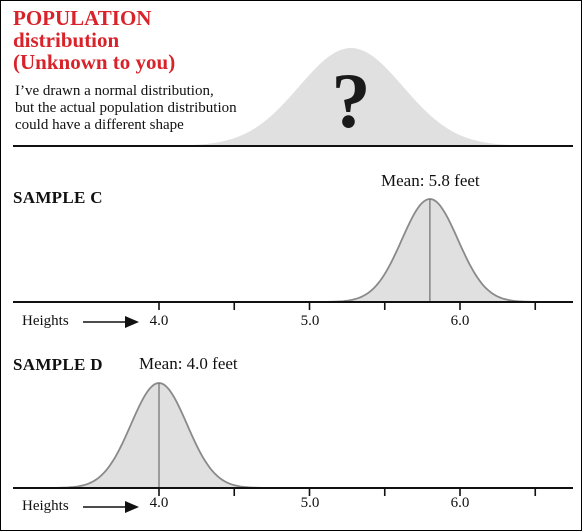  I want to click on sample-c-mean-text: Mean: 5.8 feet, so click(430, 180).